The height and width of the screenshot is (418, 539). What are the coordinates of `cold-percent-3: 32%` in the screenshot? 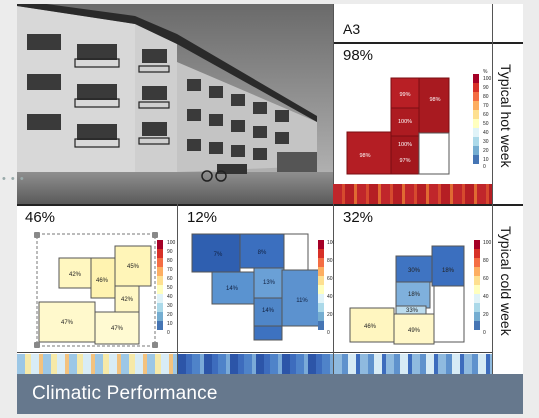 It's located at (358, 217).